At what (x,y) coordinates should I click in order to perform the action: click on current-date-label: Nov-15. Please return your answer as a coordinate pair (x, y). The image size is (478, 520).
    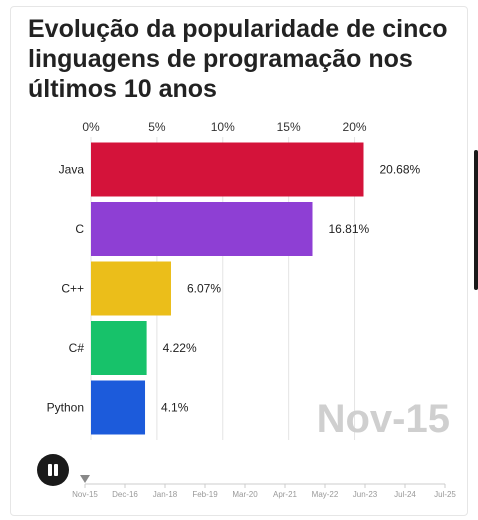
    Looking at the image, I should click on (383, 419).